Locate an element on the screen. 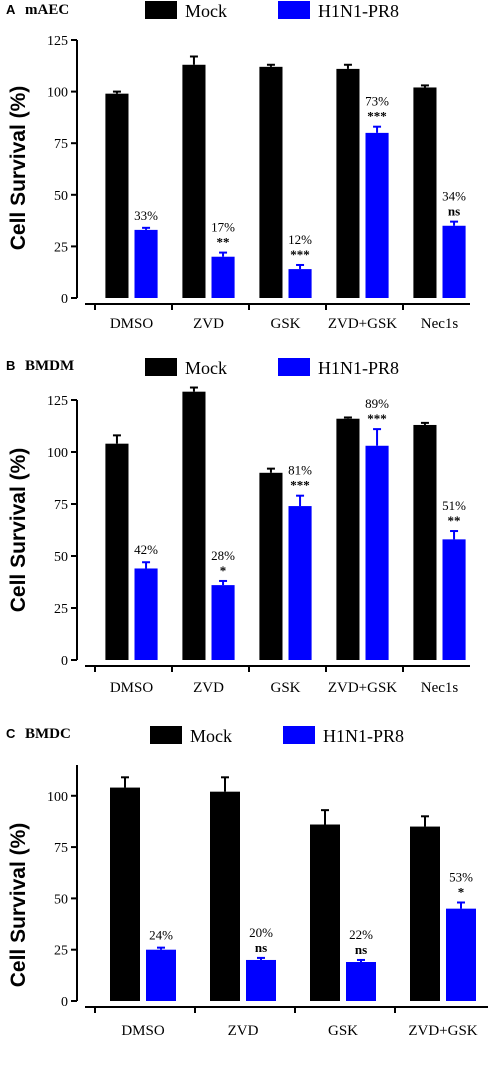 Image resolution: width=495 pixels, height=1068 pixels. percent-label: 33% is located at coordinates (146, 215).